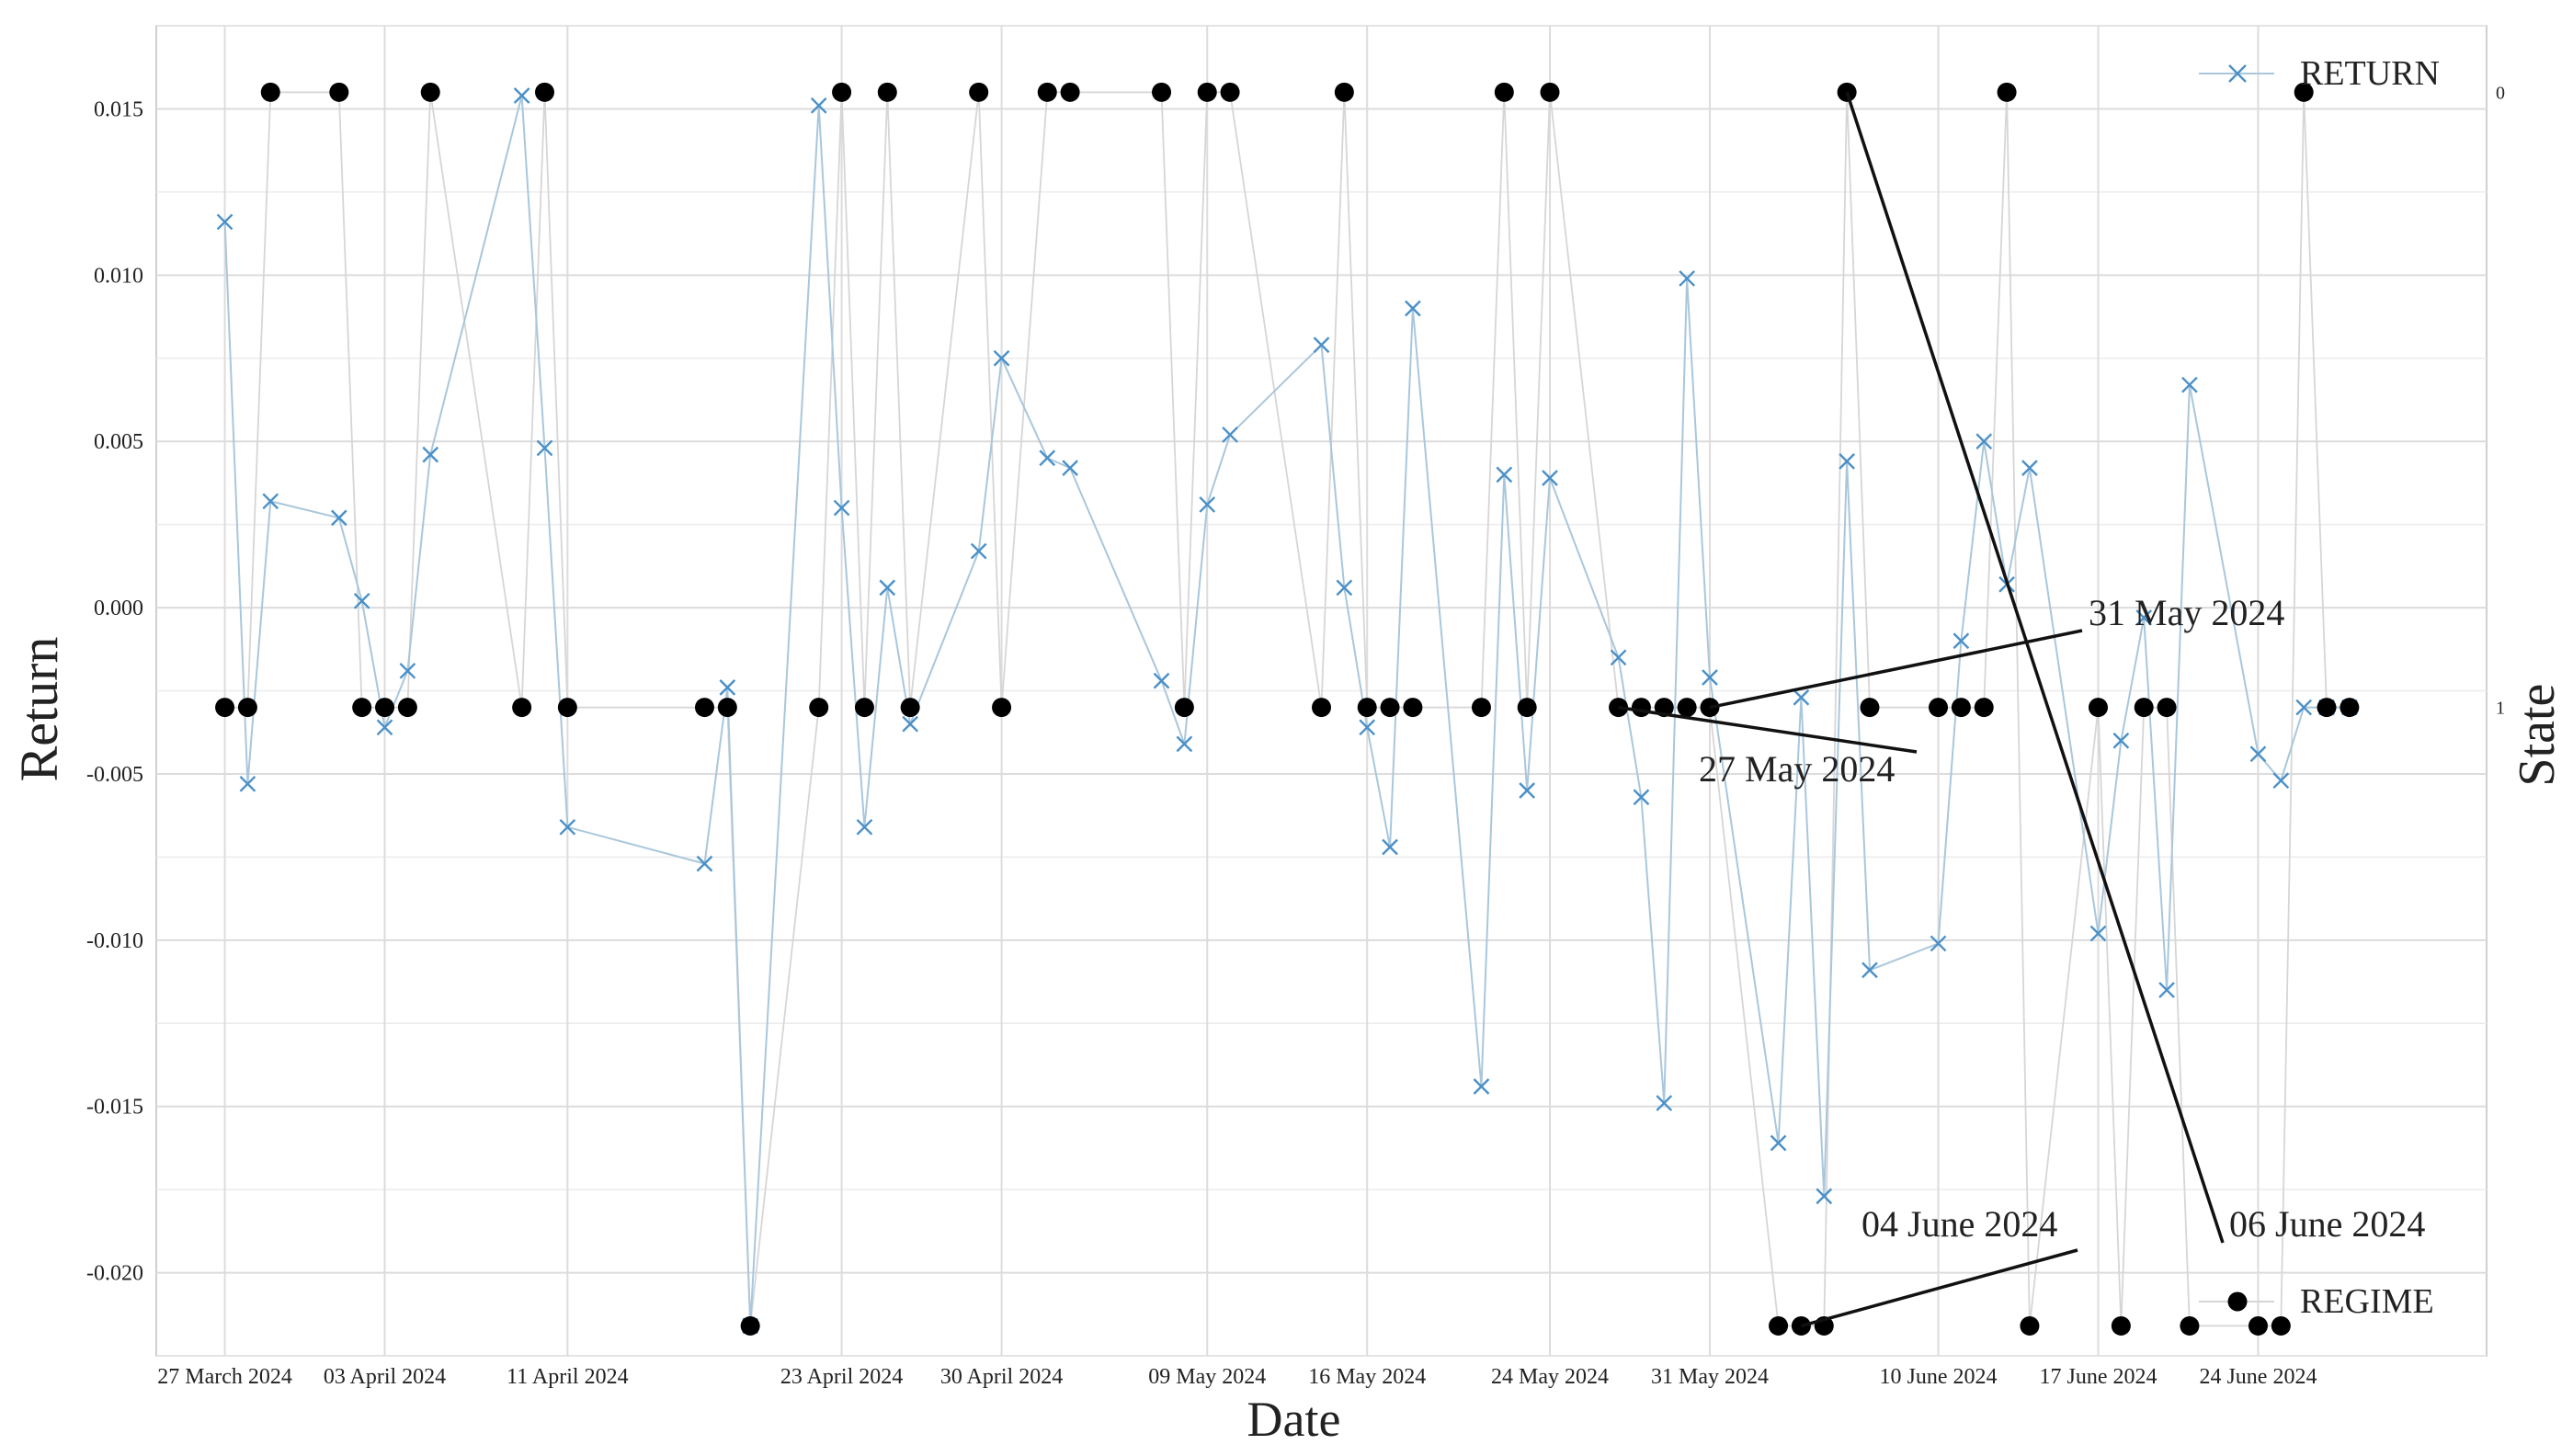 Image resolution: width=2573 pixels, height=1456 pixels. I want to click on y2-axis-title-group: State, so click(2537, 735).